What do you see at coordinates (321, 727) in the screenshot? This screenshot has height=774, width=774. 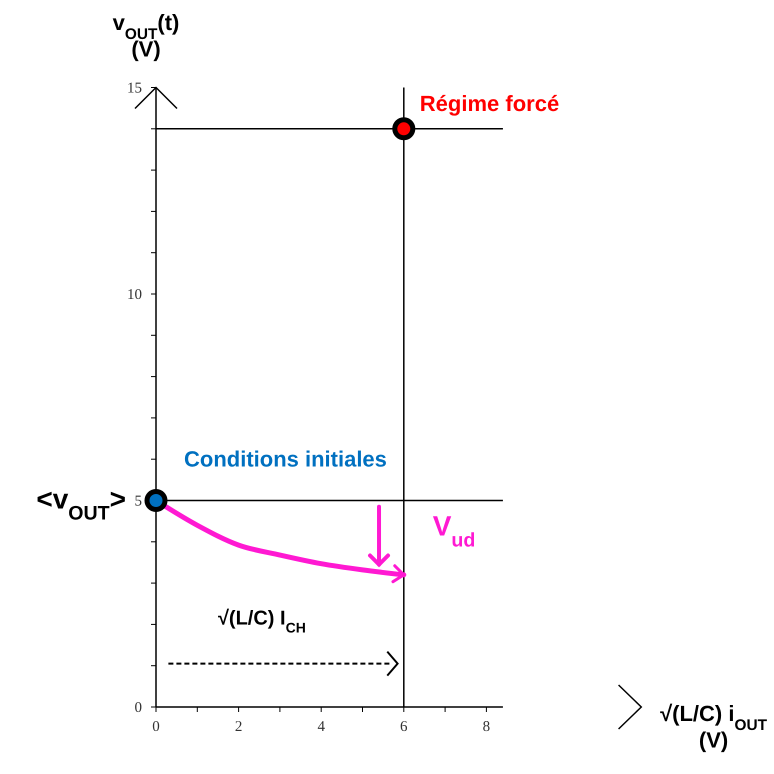 I see `x-tick-label: 4` at bounding box center [321, 727].